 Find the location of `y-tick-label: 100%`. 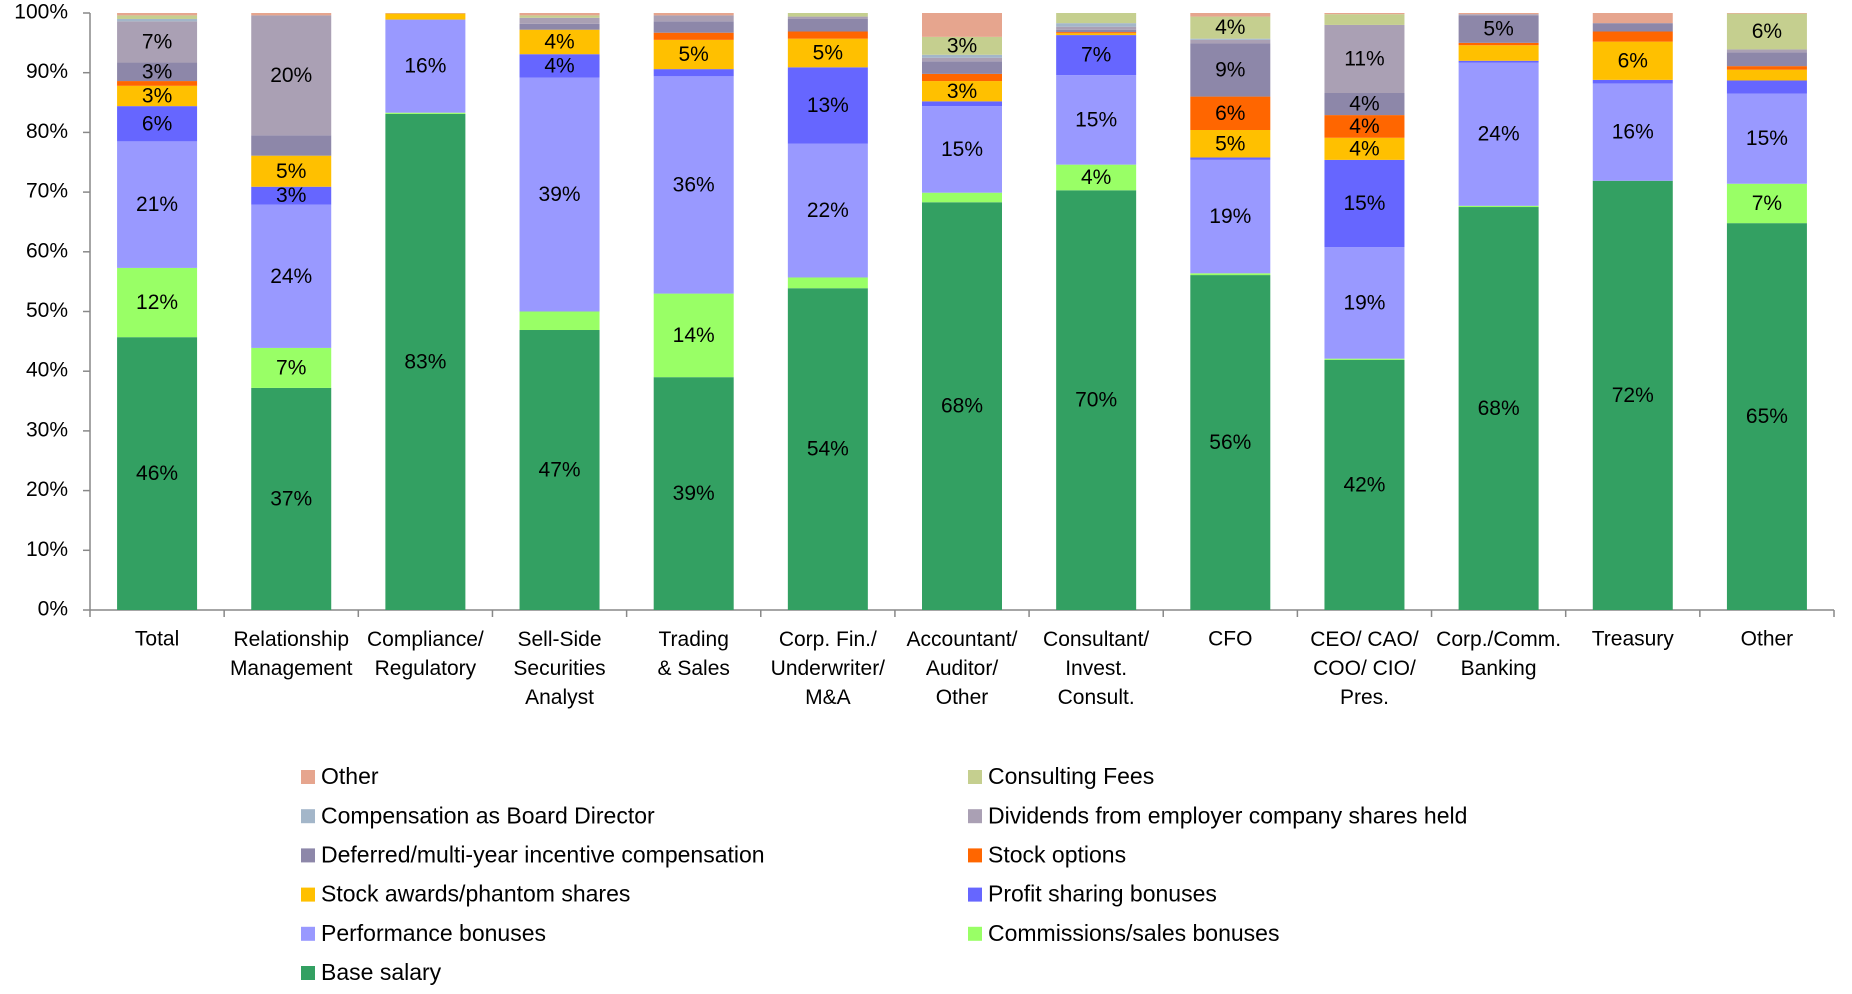

y-tick-label: 100% is located at coordinates (41, 12).